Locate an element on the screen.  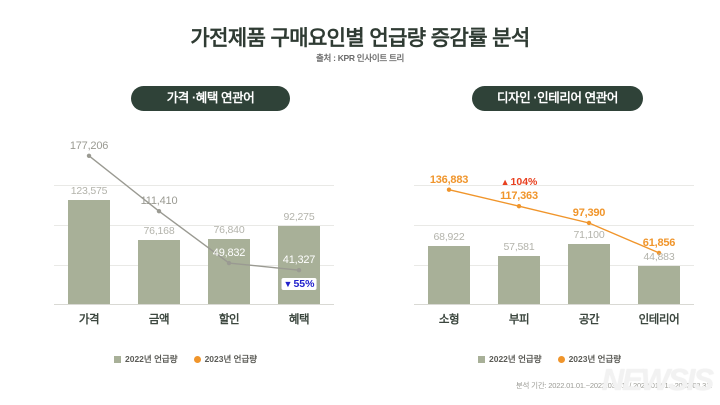
x-axis-labels: 소형 부피 공간 인테리어 is located at coordinates (554, 319).